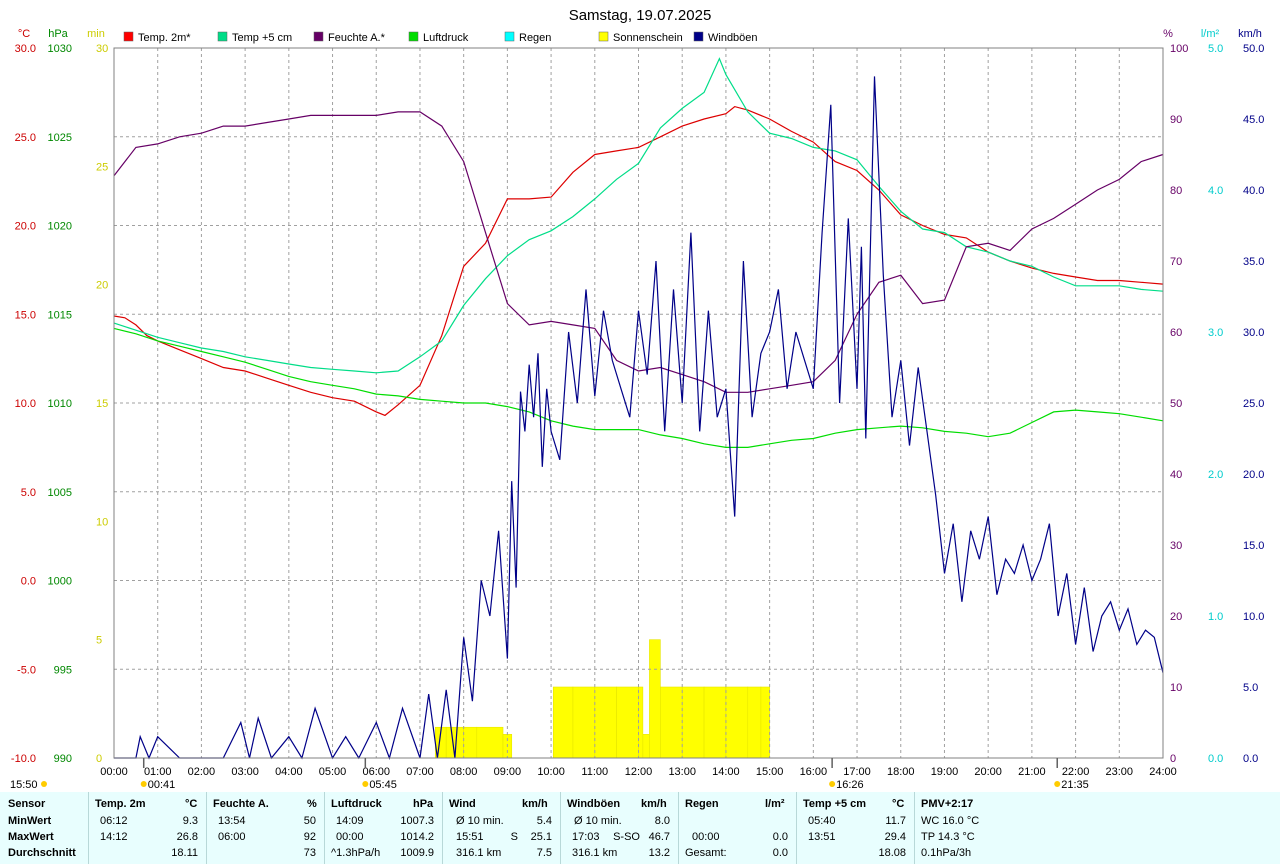 The image size is (1280, 864). What do you see at coordinates (232, 821) in the screenshot?
I see `hum-time: 13:54` at bounding box center [232, 821].